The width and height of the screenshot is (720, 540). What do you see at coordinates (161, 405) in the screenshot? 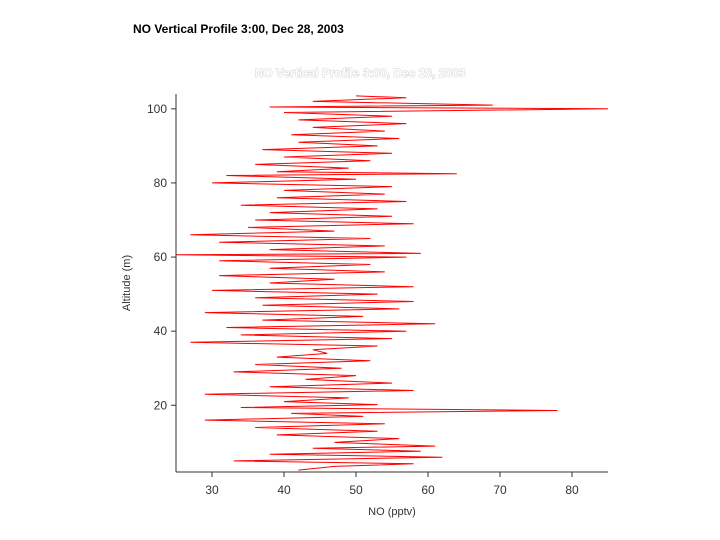
I see `y-tick-label: 20` at bounding box center [161, 405].